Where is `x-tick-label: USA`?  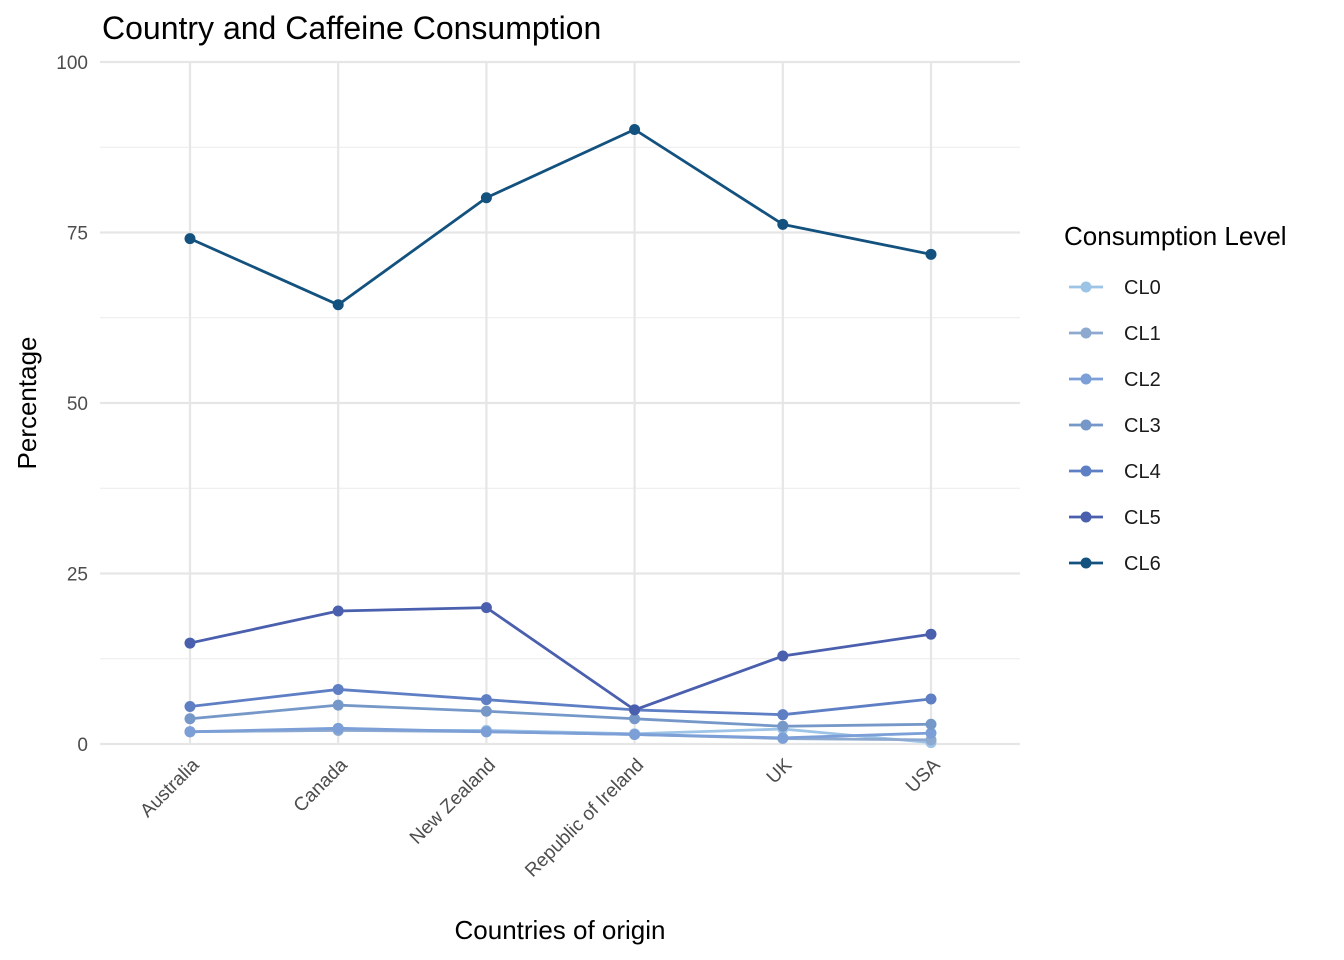
x-tick-label: USA is located at coordinates (923, 775).